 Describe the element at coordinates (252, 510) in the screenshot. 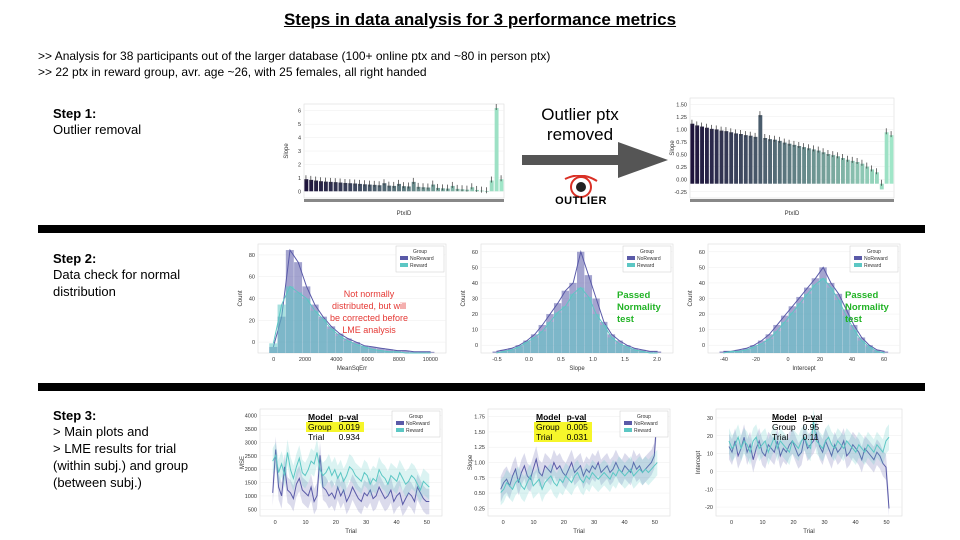

I see `y-tick-label: 500` at that location.